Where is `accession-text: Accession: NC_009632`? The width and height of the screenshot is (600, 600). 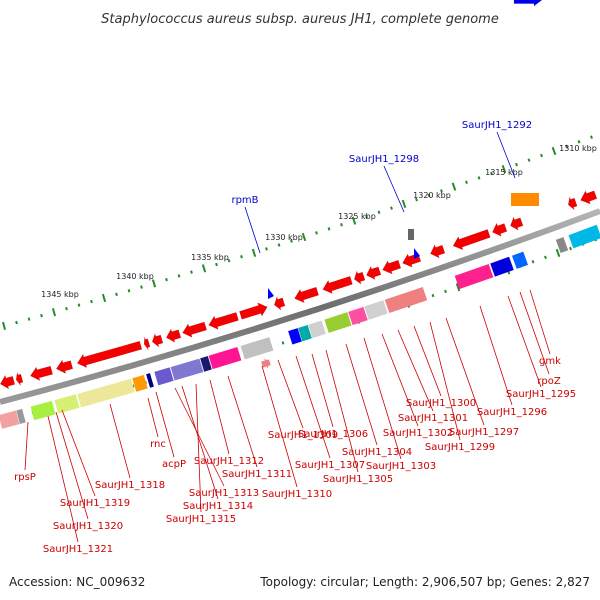
accession-text: Accession: NC_009632 is located at coordinates (77, 582).